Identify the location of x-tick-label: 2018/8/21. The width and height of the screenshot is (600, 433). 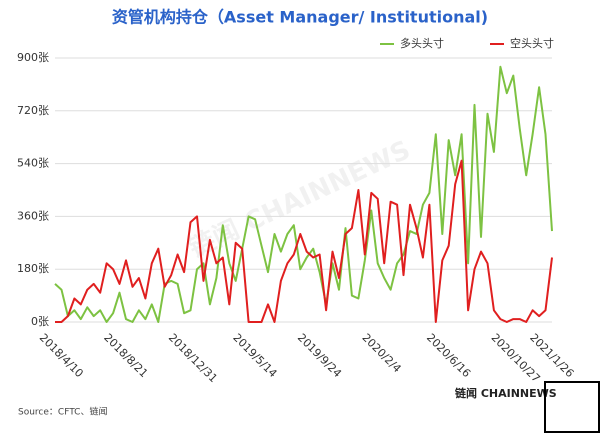
(125, 355).